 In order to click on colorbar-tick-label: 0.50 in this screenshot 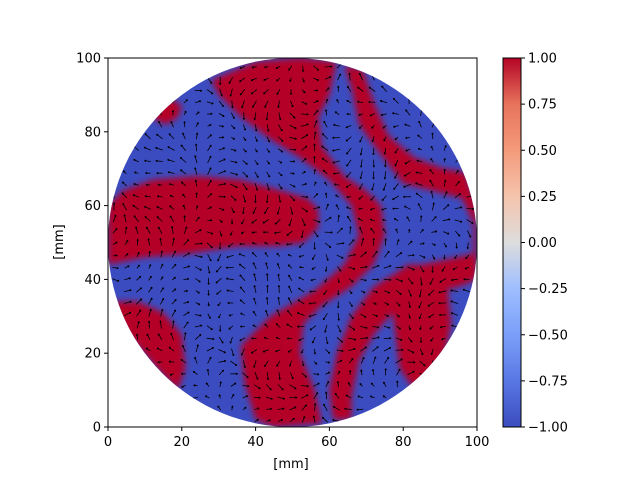, I will do `click(542, 151)`.